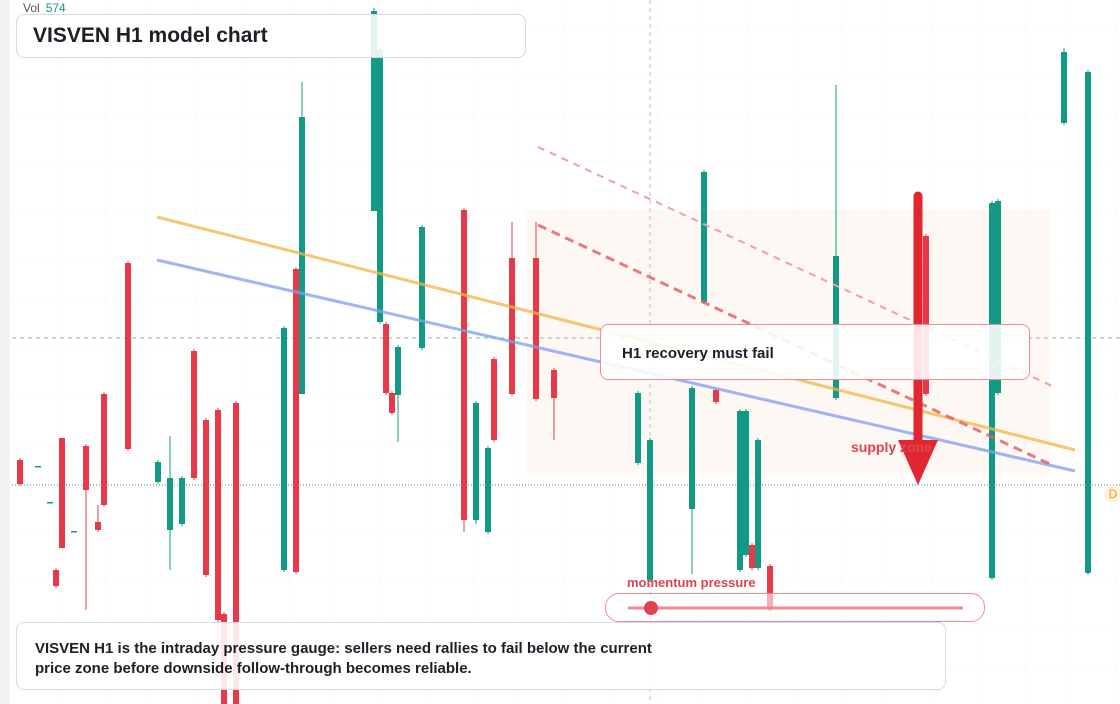 This screenshot has height=704, width=1120. What do you see at coordinates (891, 447) in the screenshot?
I see `zone-label: supply zone` at bounding box center [891, 447].